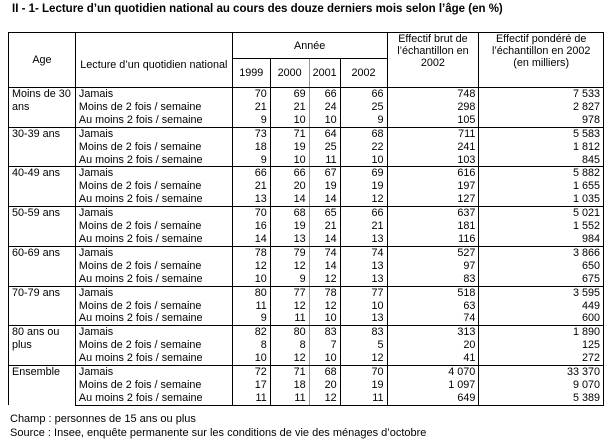 The image size is (608, 444). Describe the element at coordinates (541, 120) in the screenshot. I see `effectif-pondere: 978` at that location.